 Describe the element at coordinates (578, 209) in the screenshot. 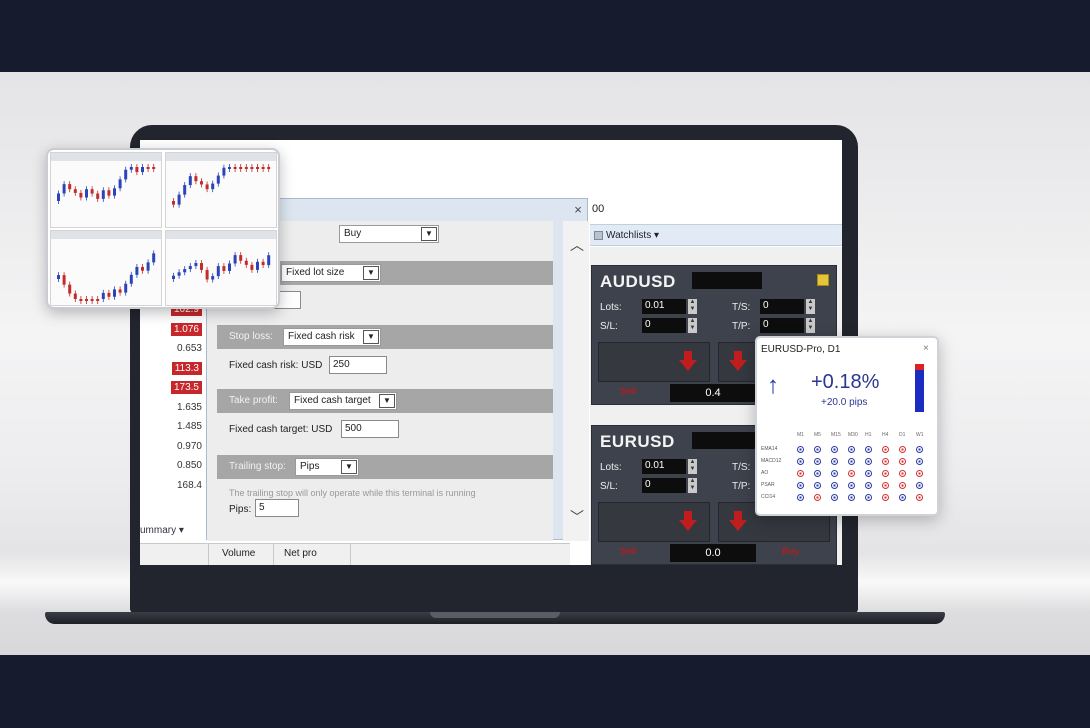

I see `dialog-close-icon: ×` at that location.